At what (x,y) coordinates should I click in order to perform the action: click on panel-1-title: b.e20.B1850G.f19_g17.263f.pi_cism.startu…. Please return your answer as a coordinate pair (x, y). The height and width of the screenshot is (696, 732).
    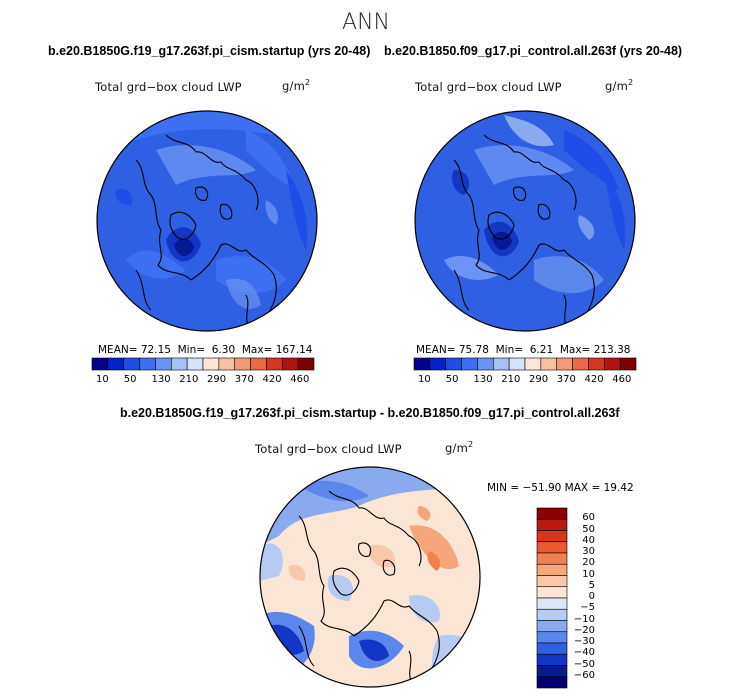
    Looking at the image, I should click on (209, 51).